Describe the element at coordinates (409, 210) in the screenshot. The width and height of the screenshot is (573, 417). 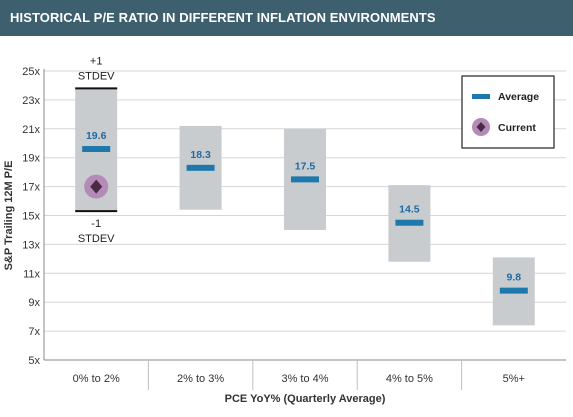
I see `average-data-label: 14.5` at that location.